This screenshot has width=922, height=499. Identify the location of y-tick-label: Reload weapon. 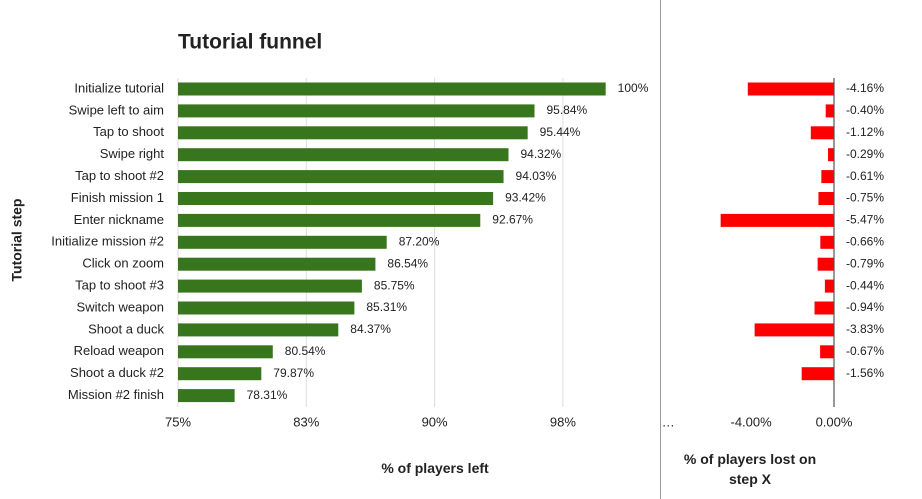
(119, 350).